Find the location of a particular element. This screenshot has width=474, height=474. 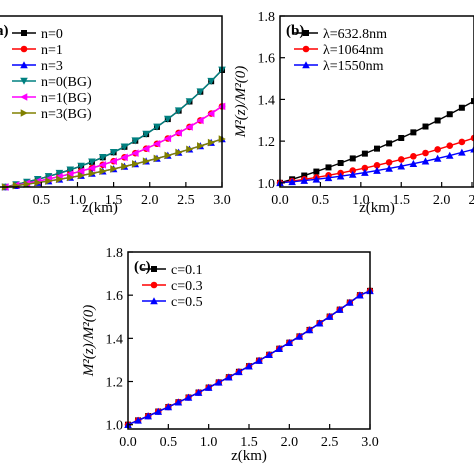

legend-label: λ=1064nm is located at coordinates (353, 50).